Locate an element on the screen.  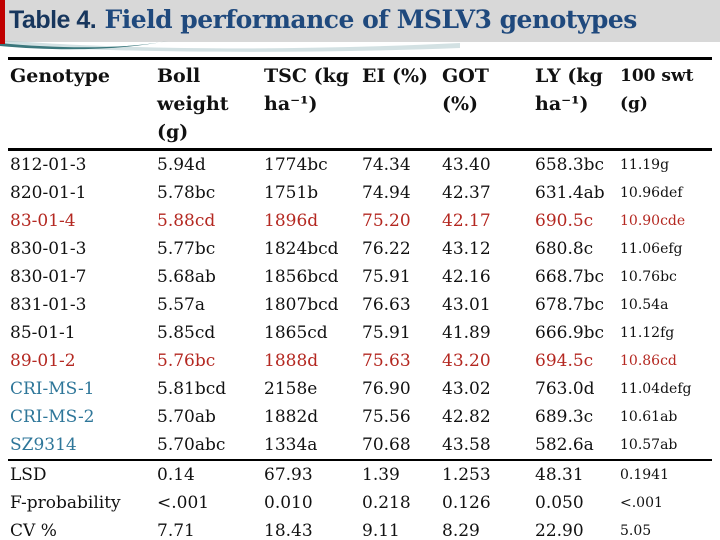
genotype-cell: 830-01-7 is located at coordinates (48, 277).